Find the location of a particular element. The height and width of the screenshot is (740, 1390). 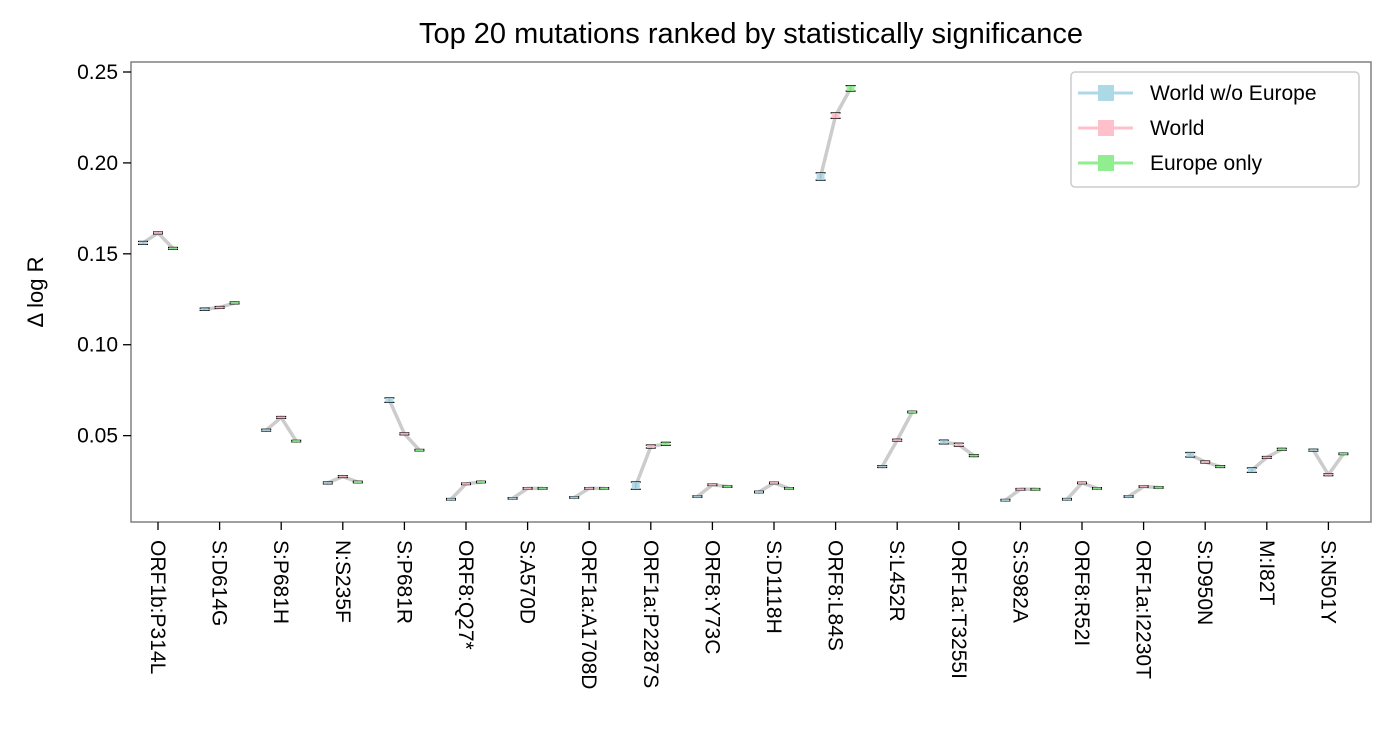

x-tick-label-1: S:D614G is located at coordinates (219, 583).